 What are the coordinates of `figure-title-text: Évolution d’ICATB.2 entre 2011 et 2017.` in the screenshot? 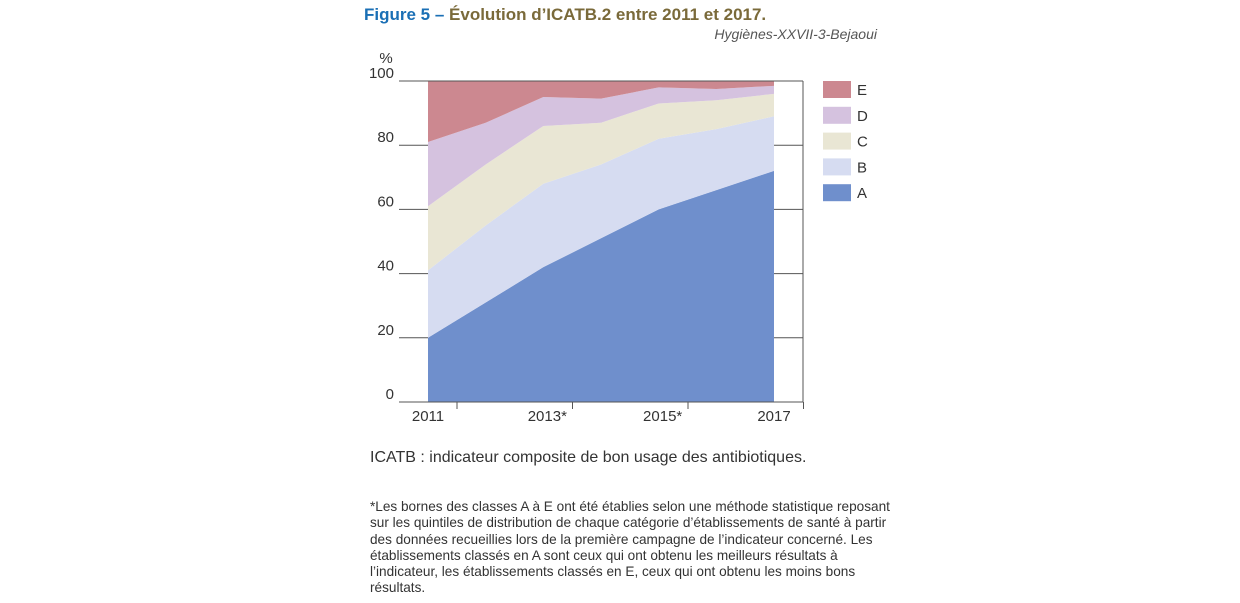 It's located at (608, 14).